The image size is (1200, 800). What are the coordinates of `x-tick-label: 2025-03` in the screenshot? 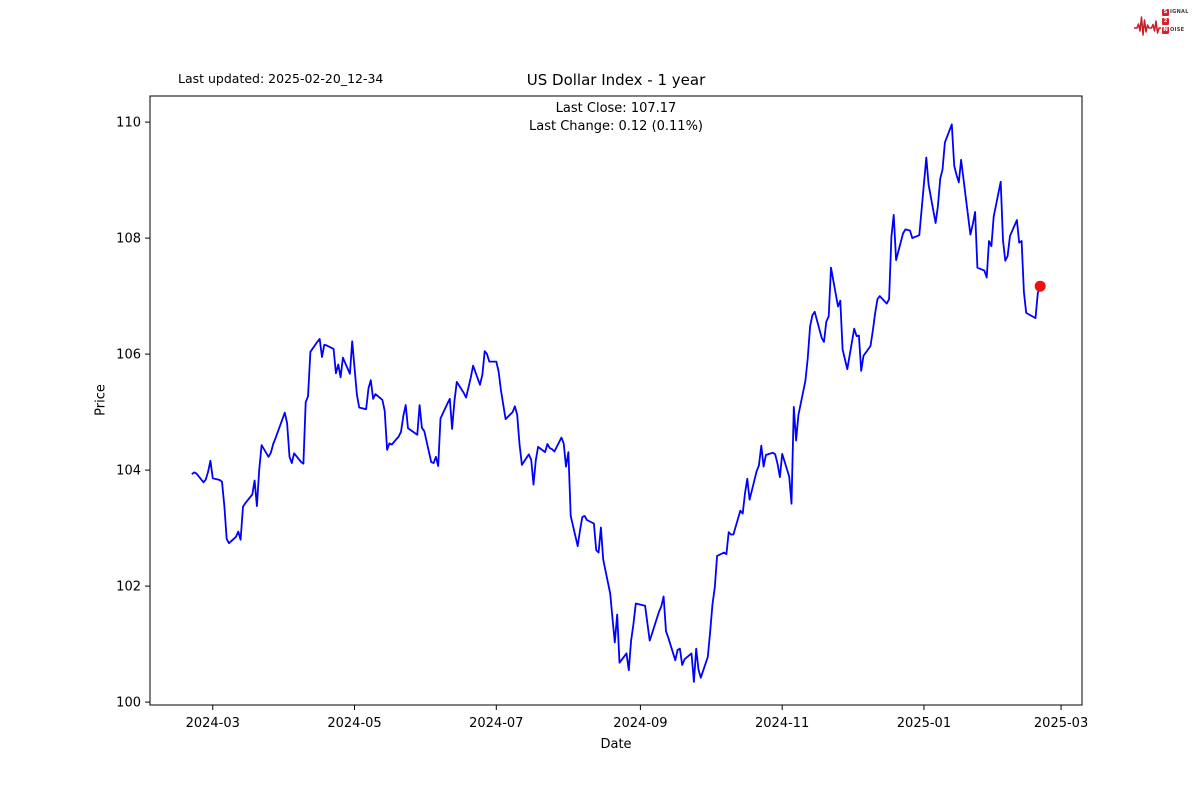 It's located at (1061, 723).